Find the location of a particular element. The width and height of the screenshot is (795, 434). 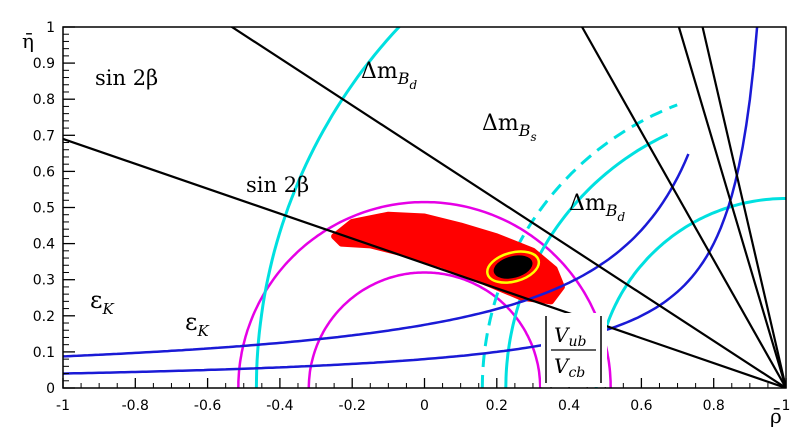

y-tick-label: 0.1 is located at coordinates (44, 353).